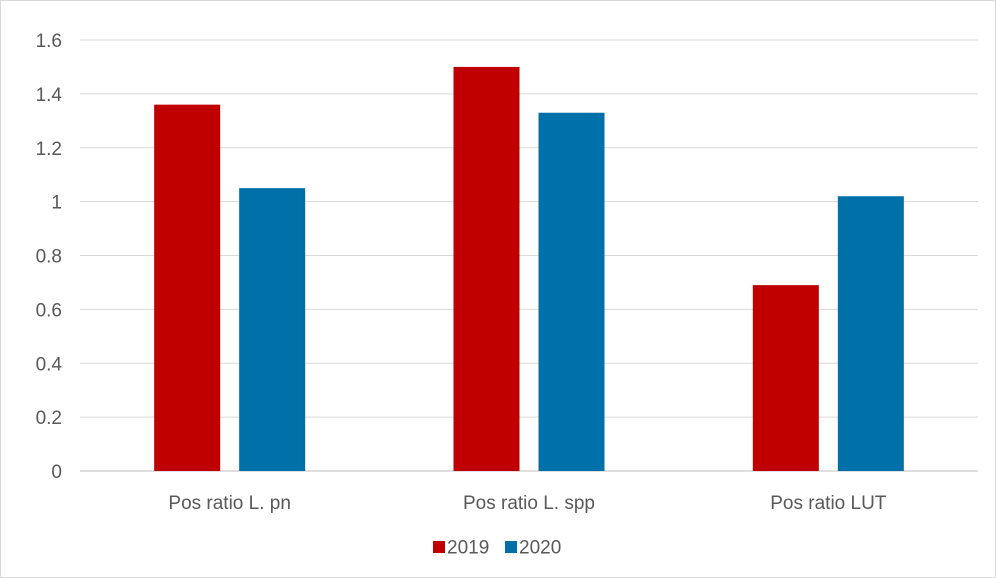 This screenshot has height=578, width=996. Describe the element at coordinates (468, 548) in the screenshot. I see `legend-label-2019: 2019` at that location.